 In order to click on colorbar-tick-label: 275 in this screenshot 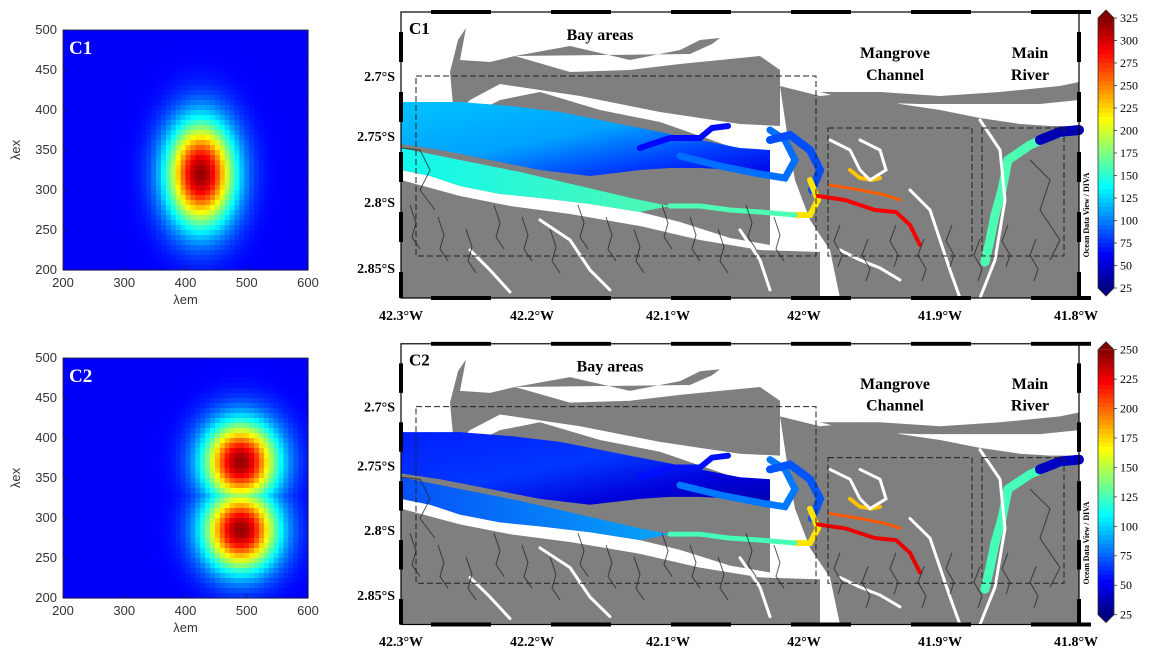, I will do `click(1129, 63)`.